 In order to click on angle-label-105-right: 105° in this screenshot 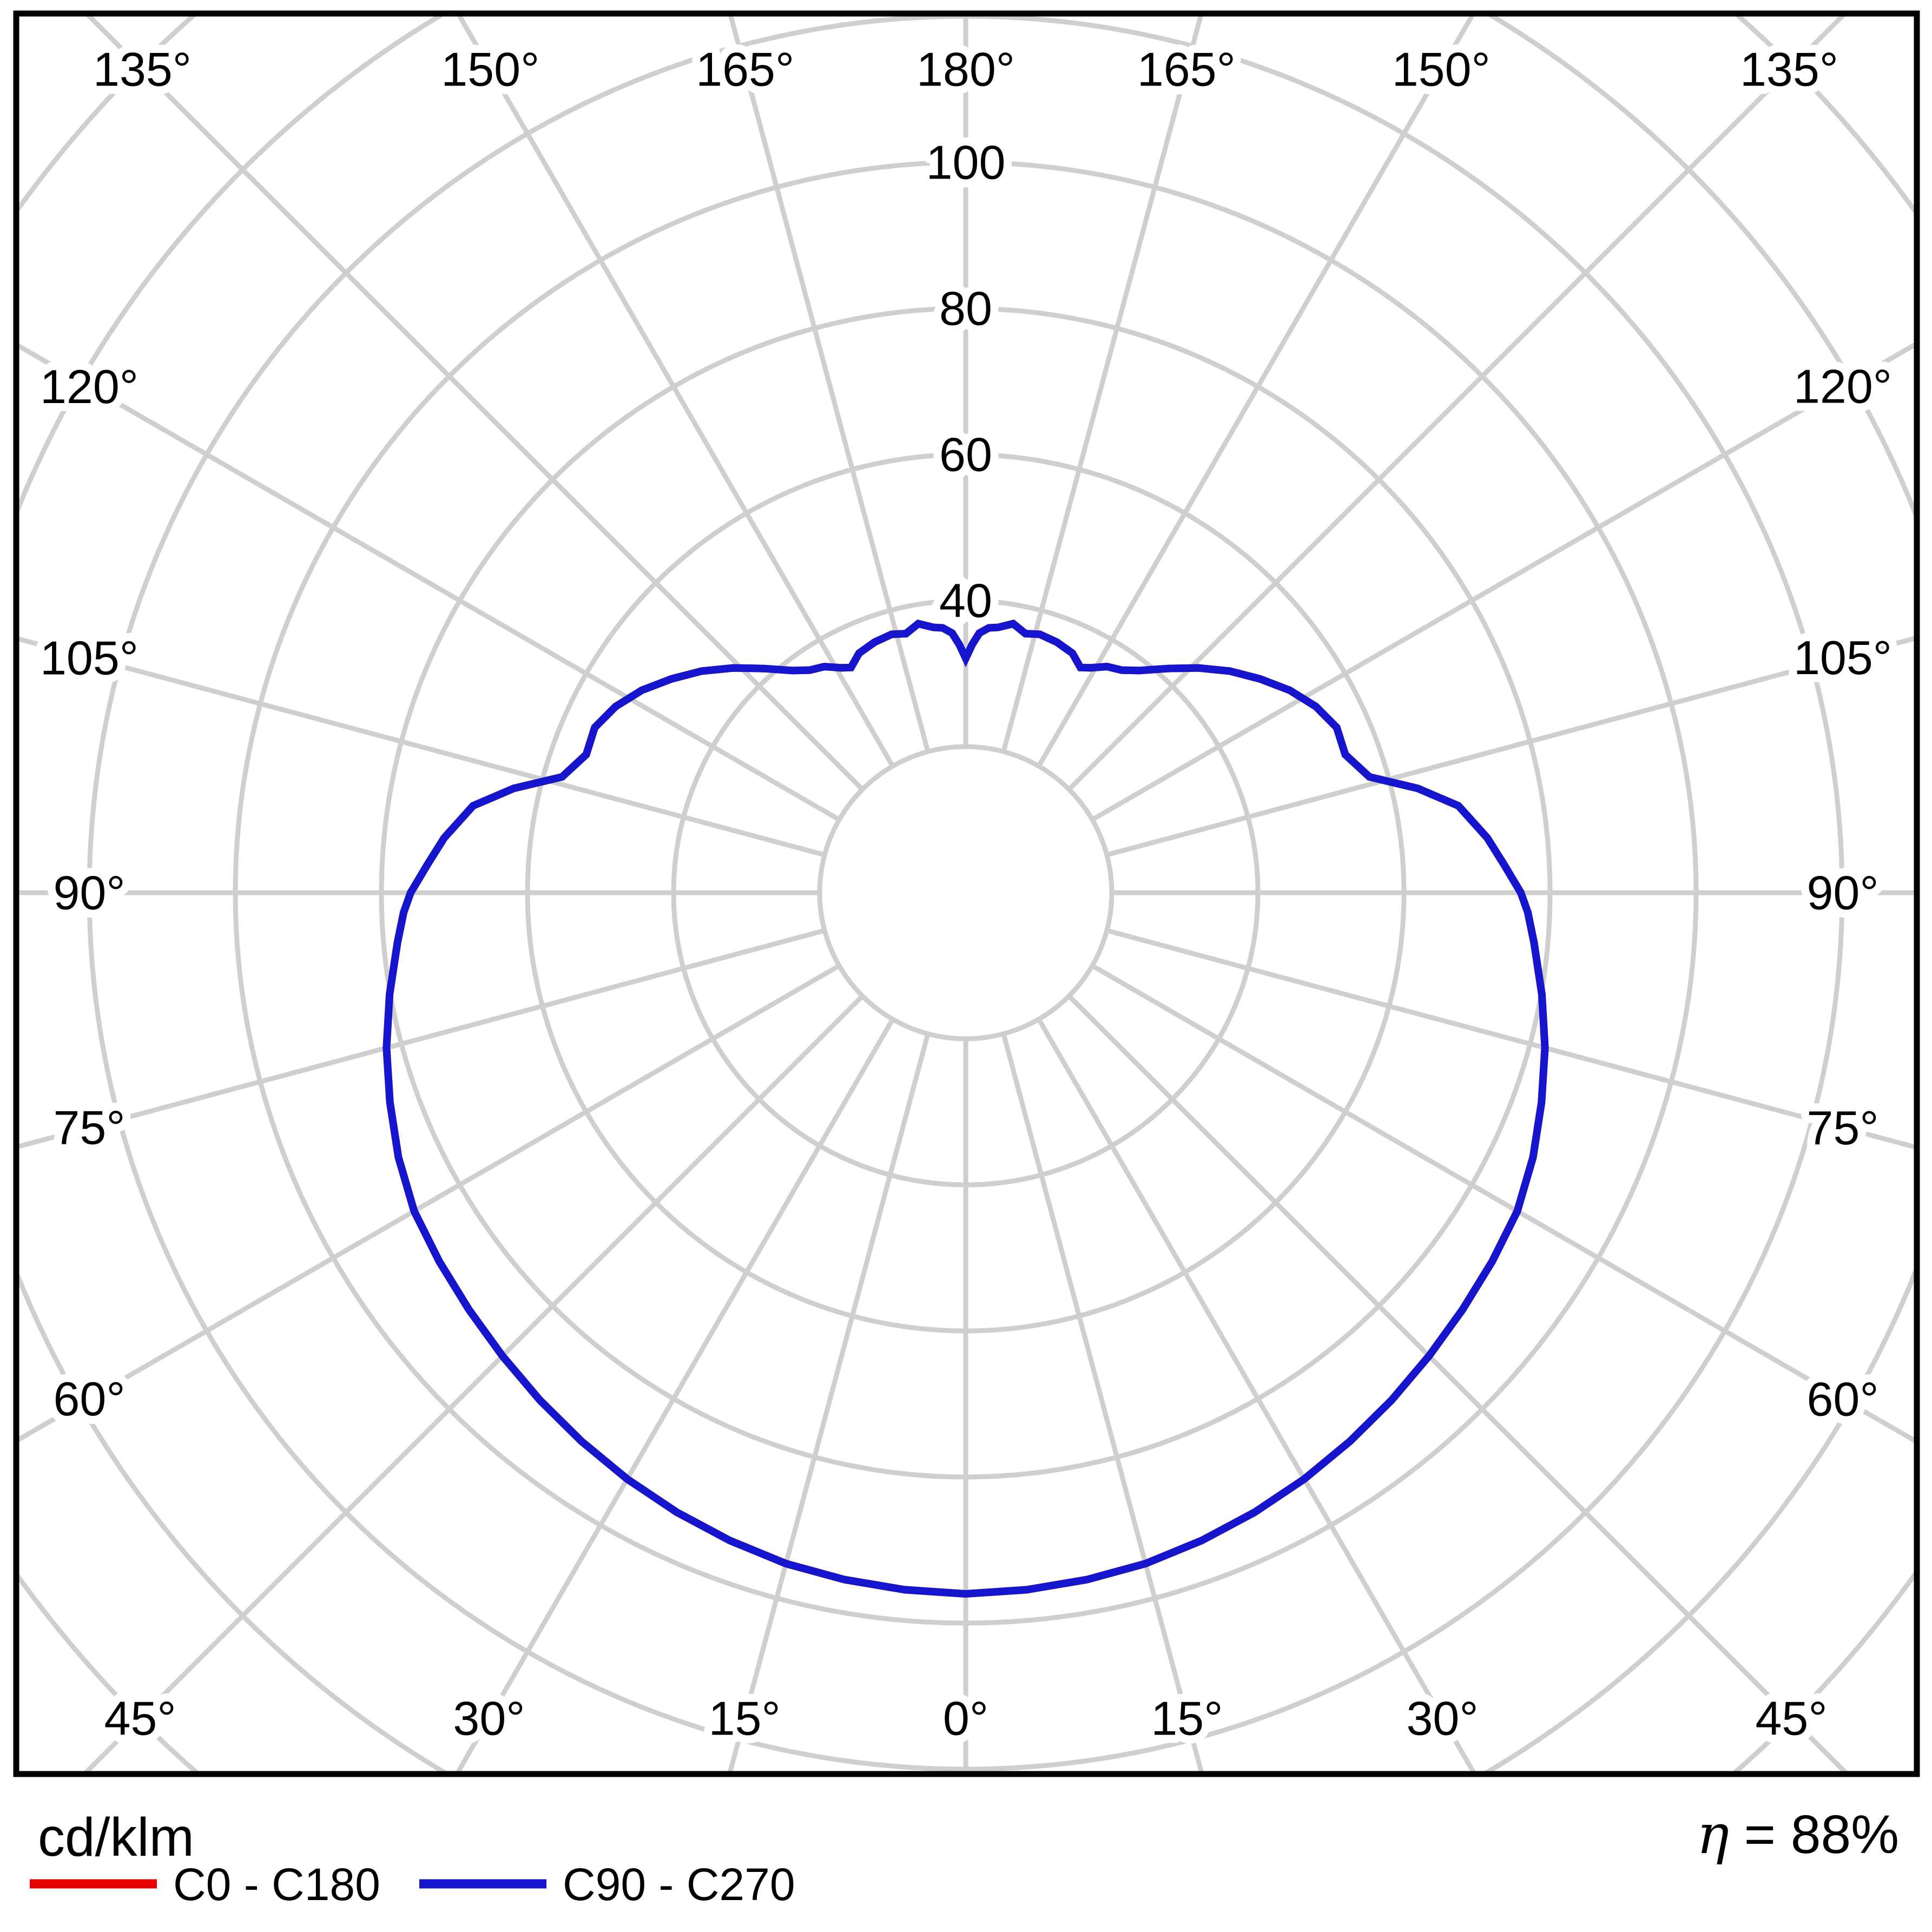, I will do `click(1842, 657)`.